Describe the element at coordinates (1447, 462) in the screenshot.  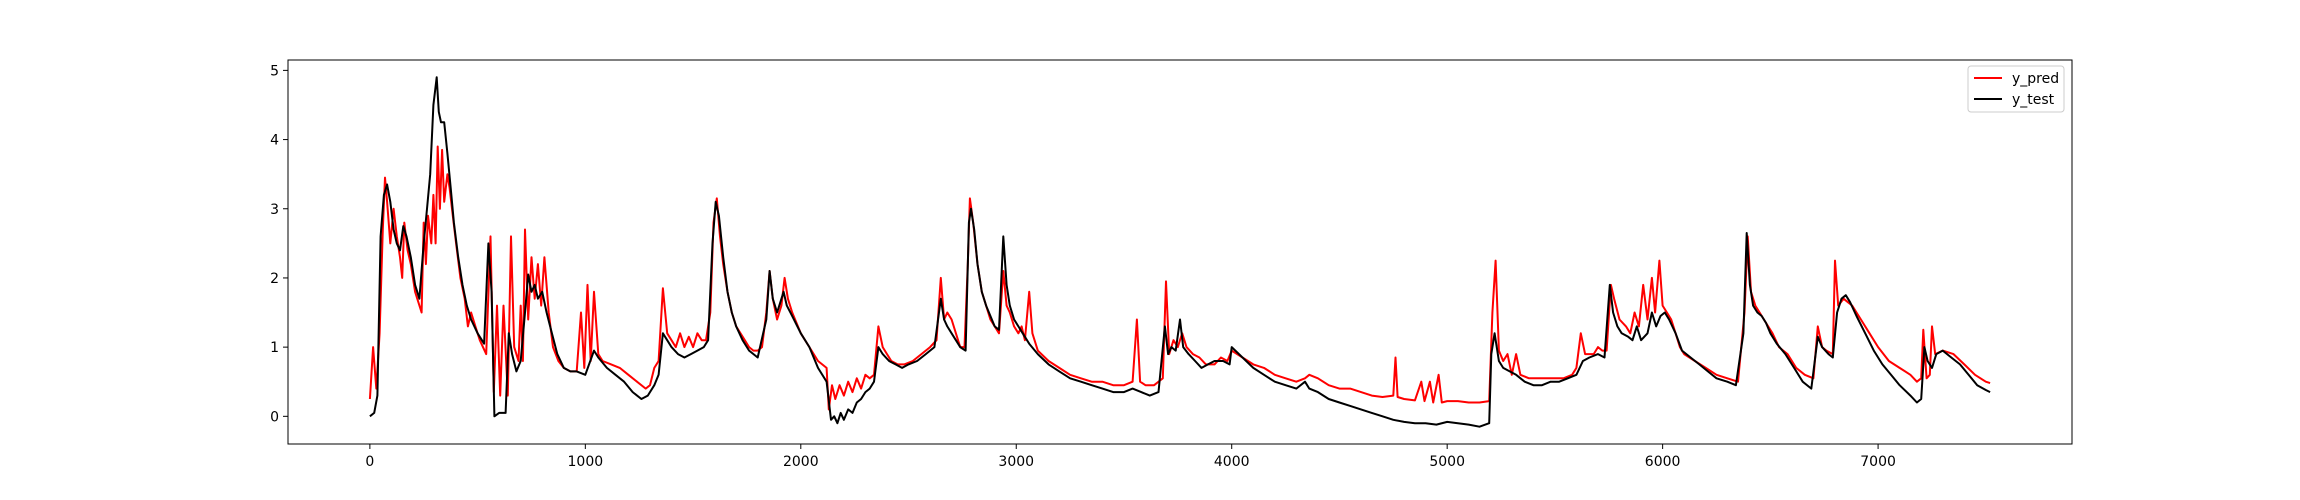
I see `x-tick-label: 5000` at that location.